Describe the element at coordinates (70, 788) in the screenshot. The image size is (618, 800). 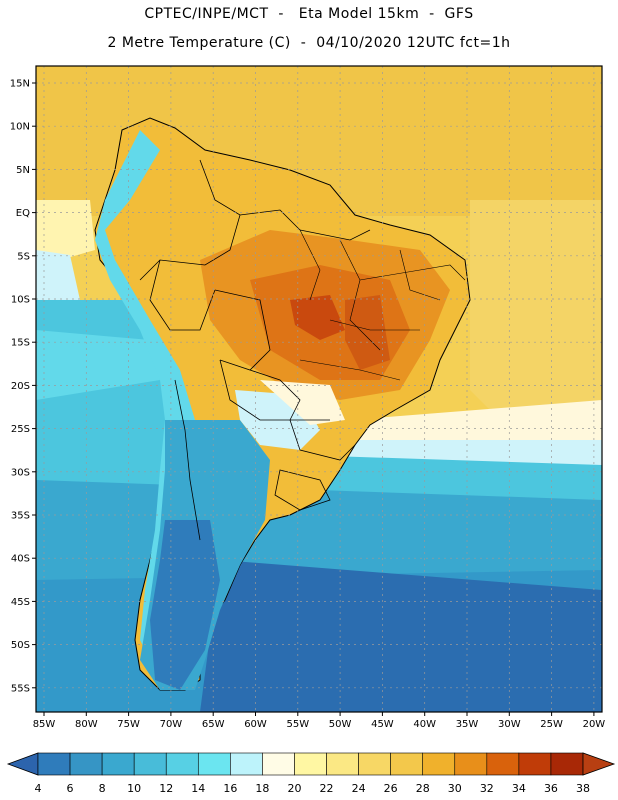
I see `colorbar-label: 6` at that location.